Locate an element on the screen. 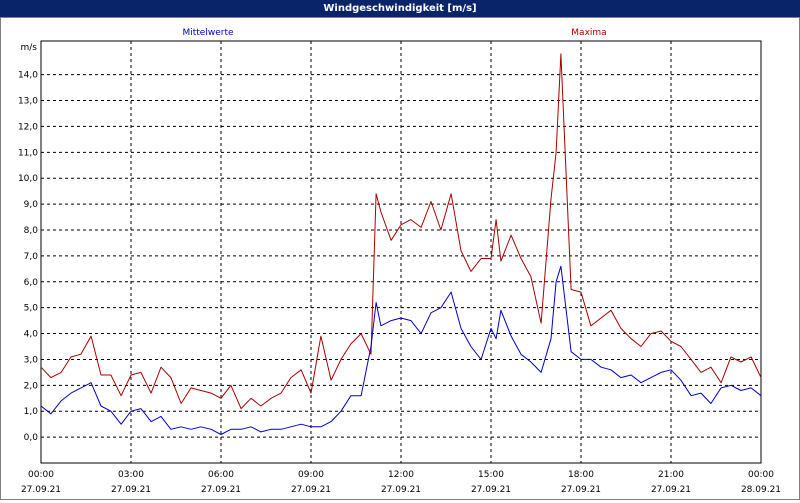 The image size is (800, 503). x-tick-time-label: 06:00 is located at coordinates (221, 475).